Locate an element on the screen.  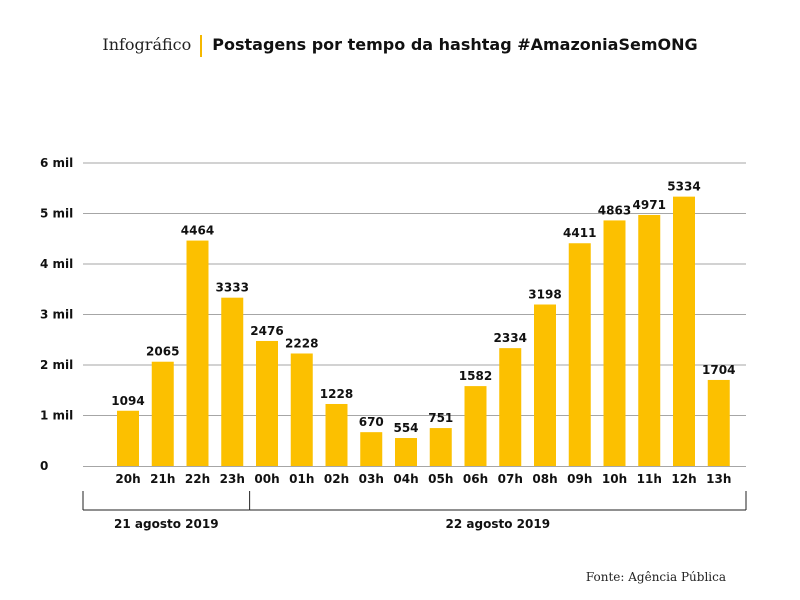
bar-value-label: 1094 is located at coordinates (127, 401).